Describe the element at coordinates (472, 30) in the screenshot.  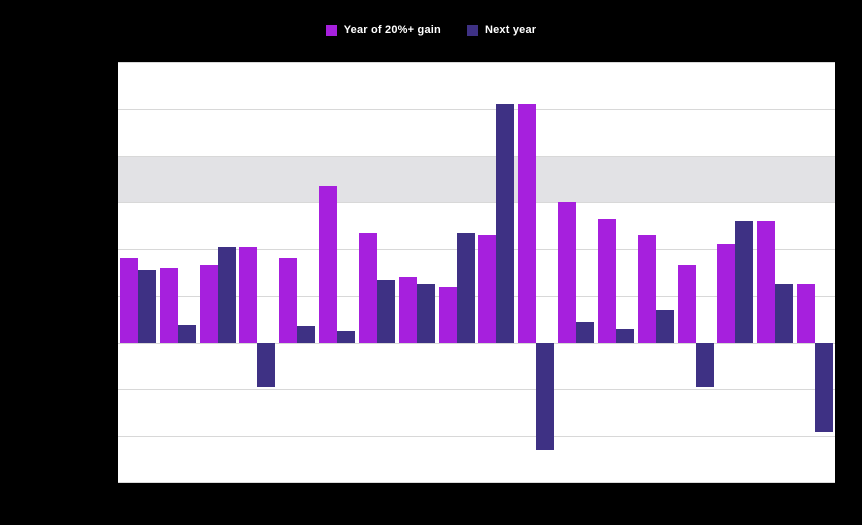
I see `next-year-swatch-icon` at that location.